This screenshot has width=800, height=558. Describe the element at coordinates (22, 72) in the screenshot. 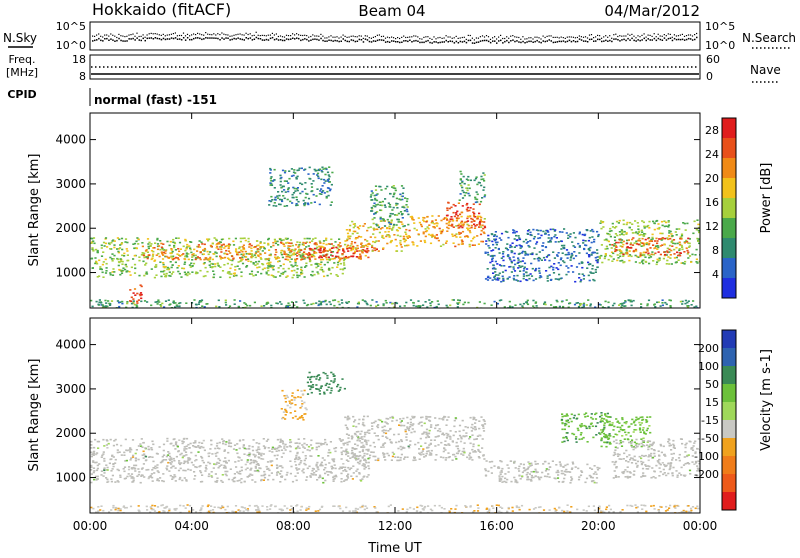

I see `freq-label-2: [MHz]` at that location.